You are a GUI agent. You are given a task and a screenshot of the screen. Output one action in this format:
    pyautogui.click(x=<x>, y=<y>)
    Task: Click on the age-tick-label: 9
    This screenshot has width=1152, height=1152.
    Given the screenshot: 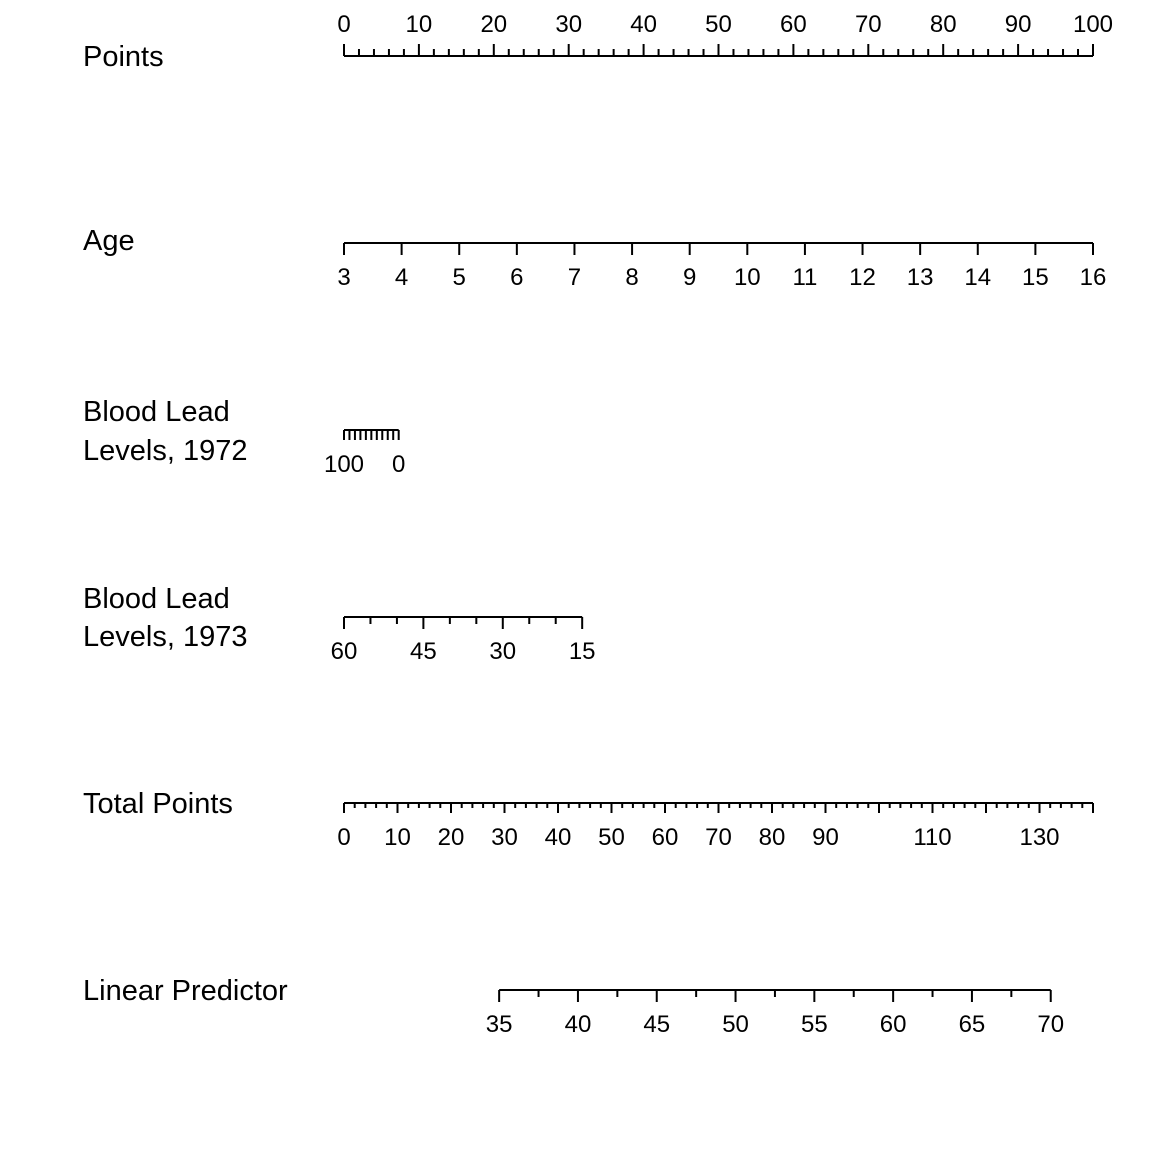 What is the action you would take?
    pyautogui.click(x=689, y=277)
    